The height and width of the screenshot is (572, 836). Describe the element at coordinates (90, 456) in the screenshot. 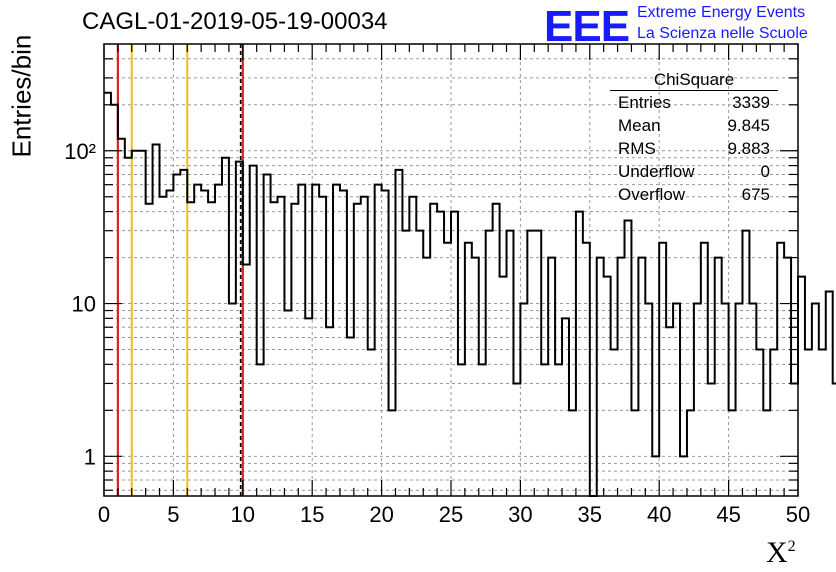

I see `y-tick-label: 1` at that location.